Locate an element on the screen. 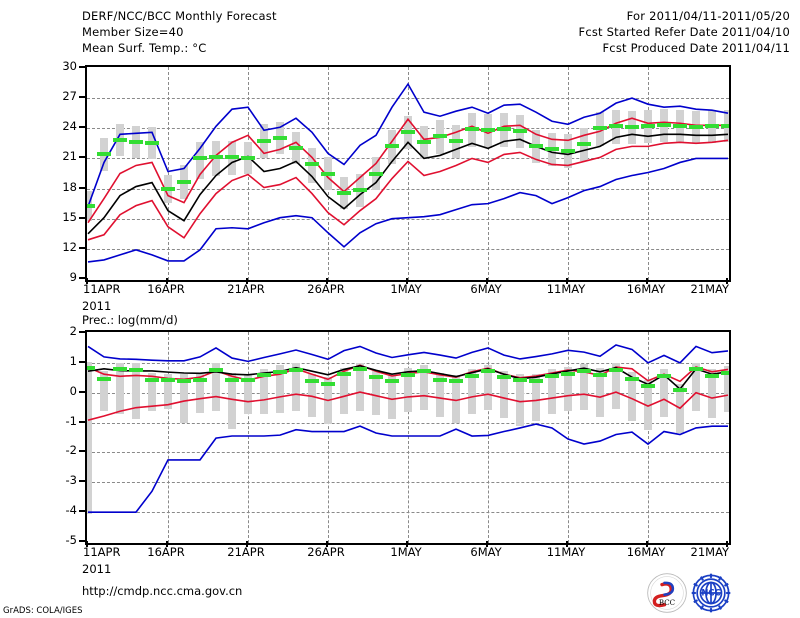 Image resolution: width=800 pixels, height=618 pixels. x-axis-tick-label: 11APR is located at coordinates (102, 289).